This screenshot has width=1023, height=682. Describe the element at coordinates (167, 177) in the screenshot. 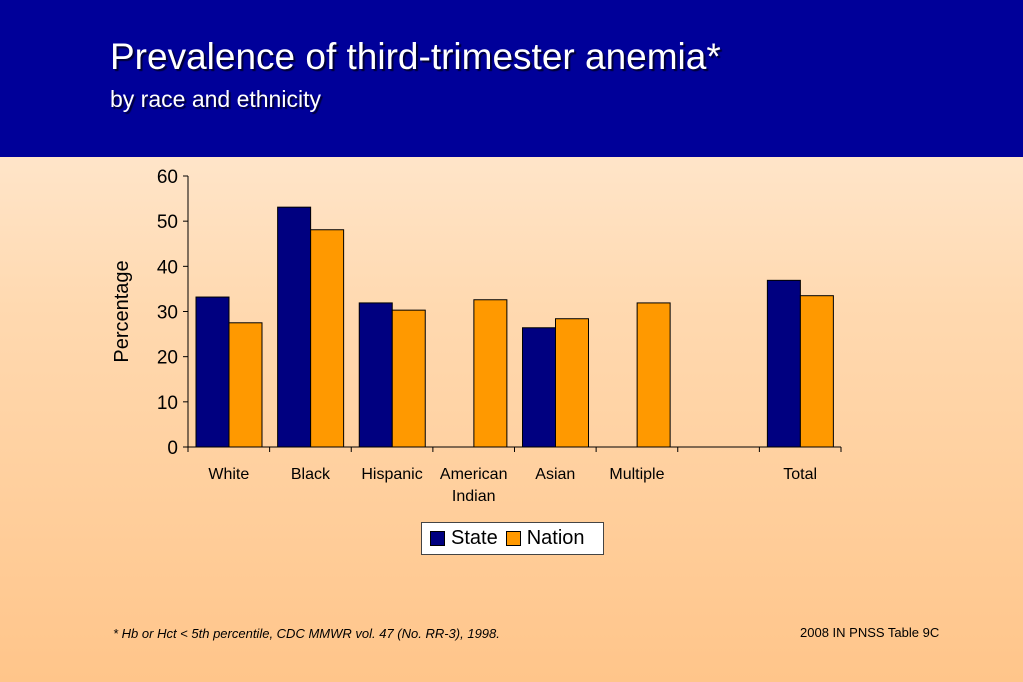

I see `y-tick-label-60: 60` at that location.